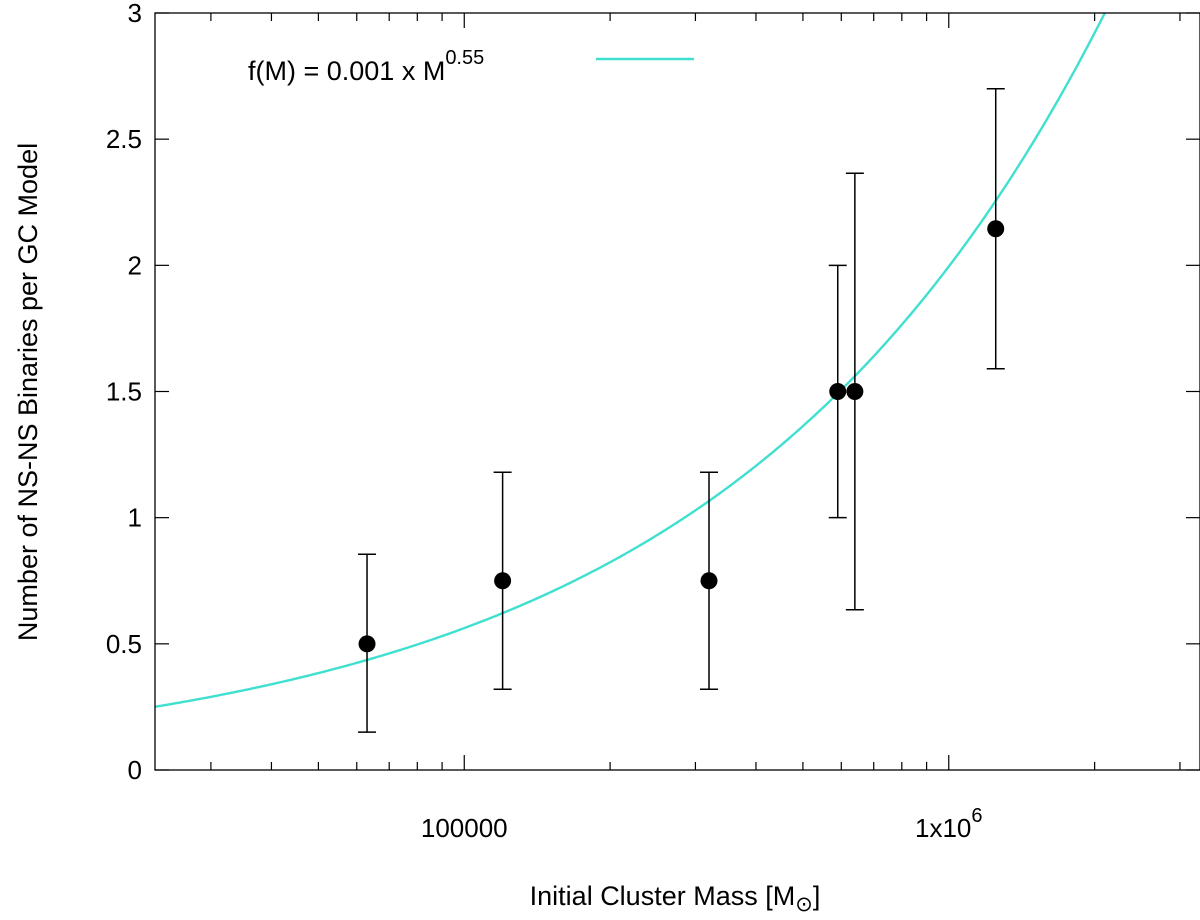 Image resolution: width=1200 pixels, height=920 pixels. I want to click on legend-label: f(M) = 0.001 x M0.55, so click(366, 66).